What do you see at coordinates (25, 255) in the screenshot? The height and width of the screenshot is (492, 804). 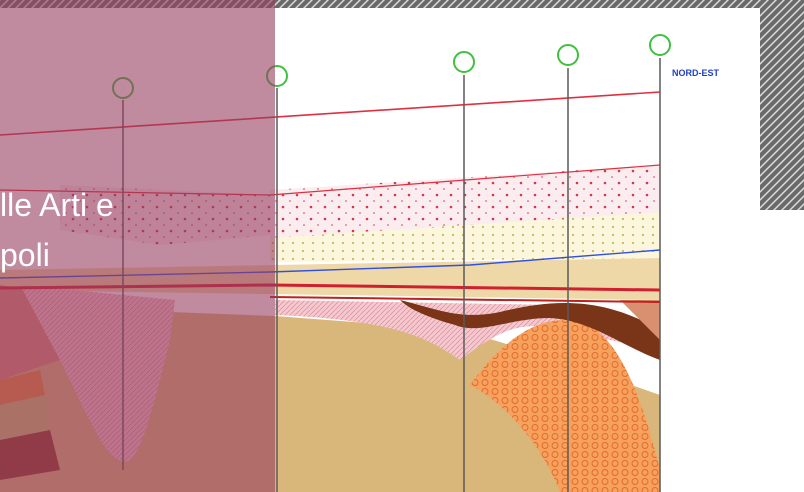 I see `slide-text: poli` at bounding box center [25, 255].